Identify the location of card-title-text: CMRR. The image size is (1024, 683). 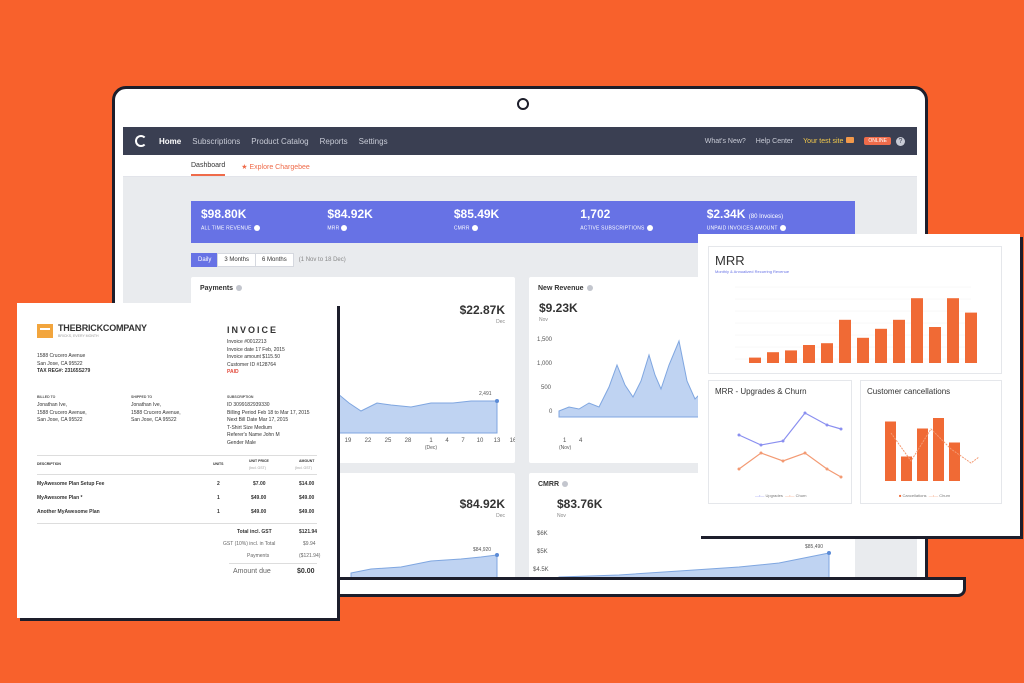
(548, 484).